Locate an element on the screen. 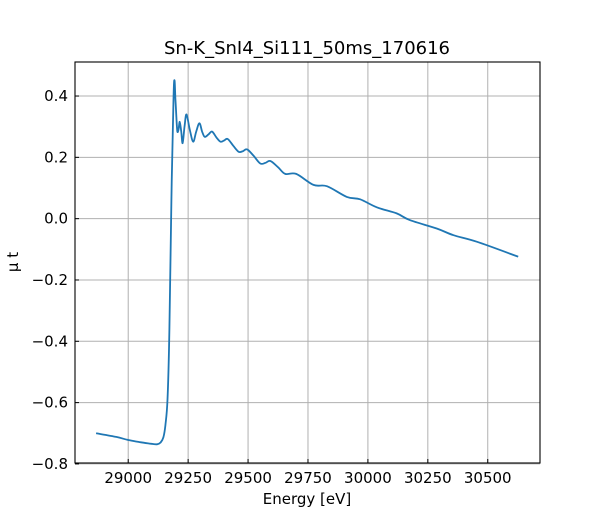 The image size is (600, 524). y-tick-label: −0.2 is located at coordinates (50, 280).